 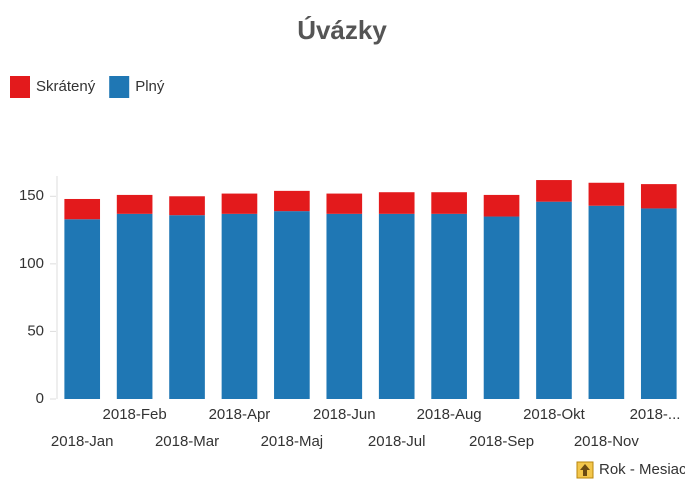 What do you see at coordinates (187, 441) in the screenshot?
I see `x-tick-label: 2018-Mar` at bounding box center [187, 441].